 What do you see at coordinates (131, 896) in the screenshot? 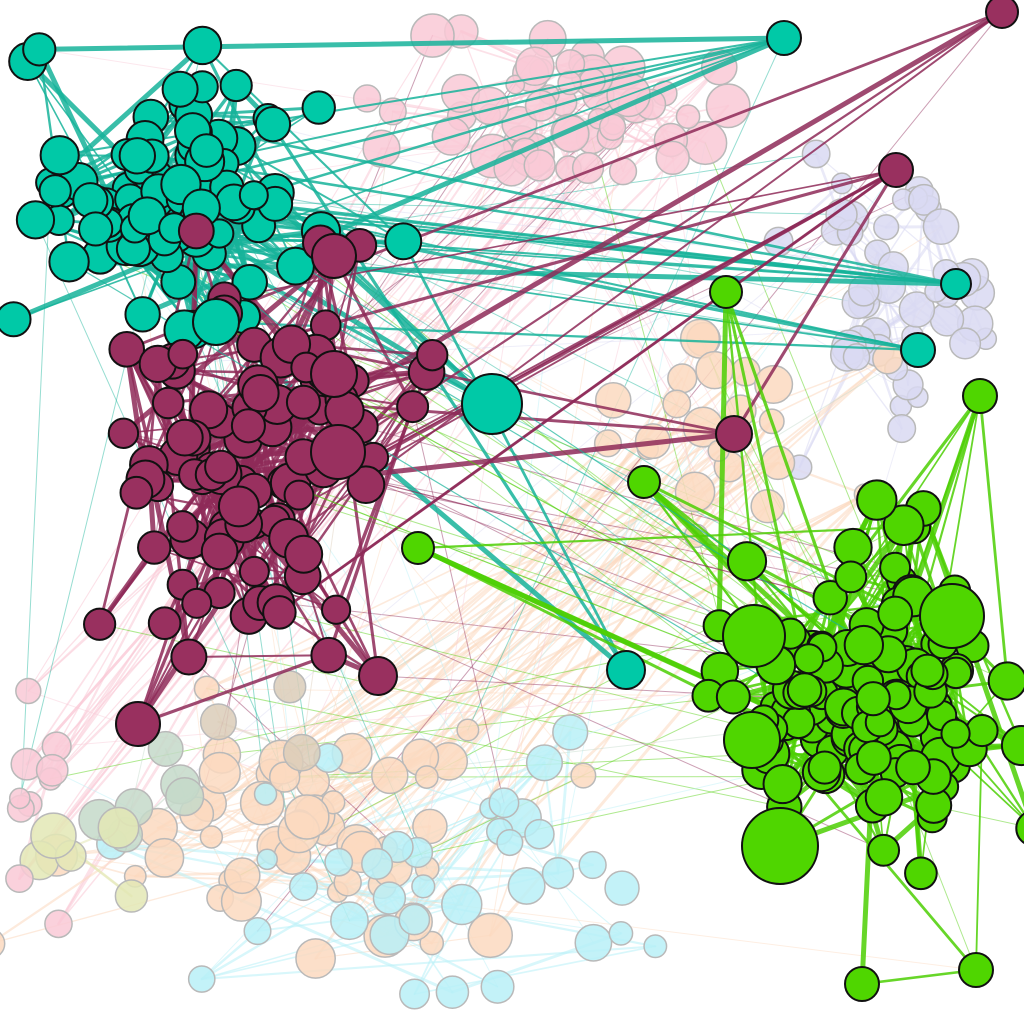
I see `graph-node-olive` at bounding box center [131, 896].